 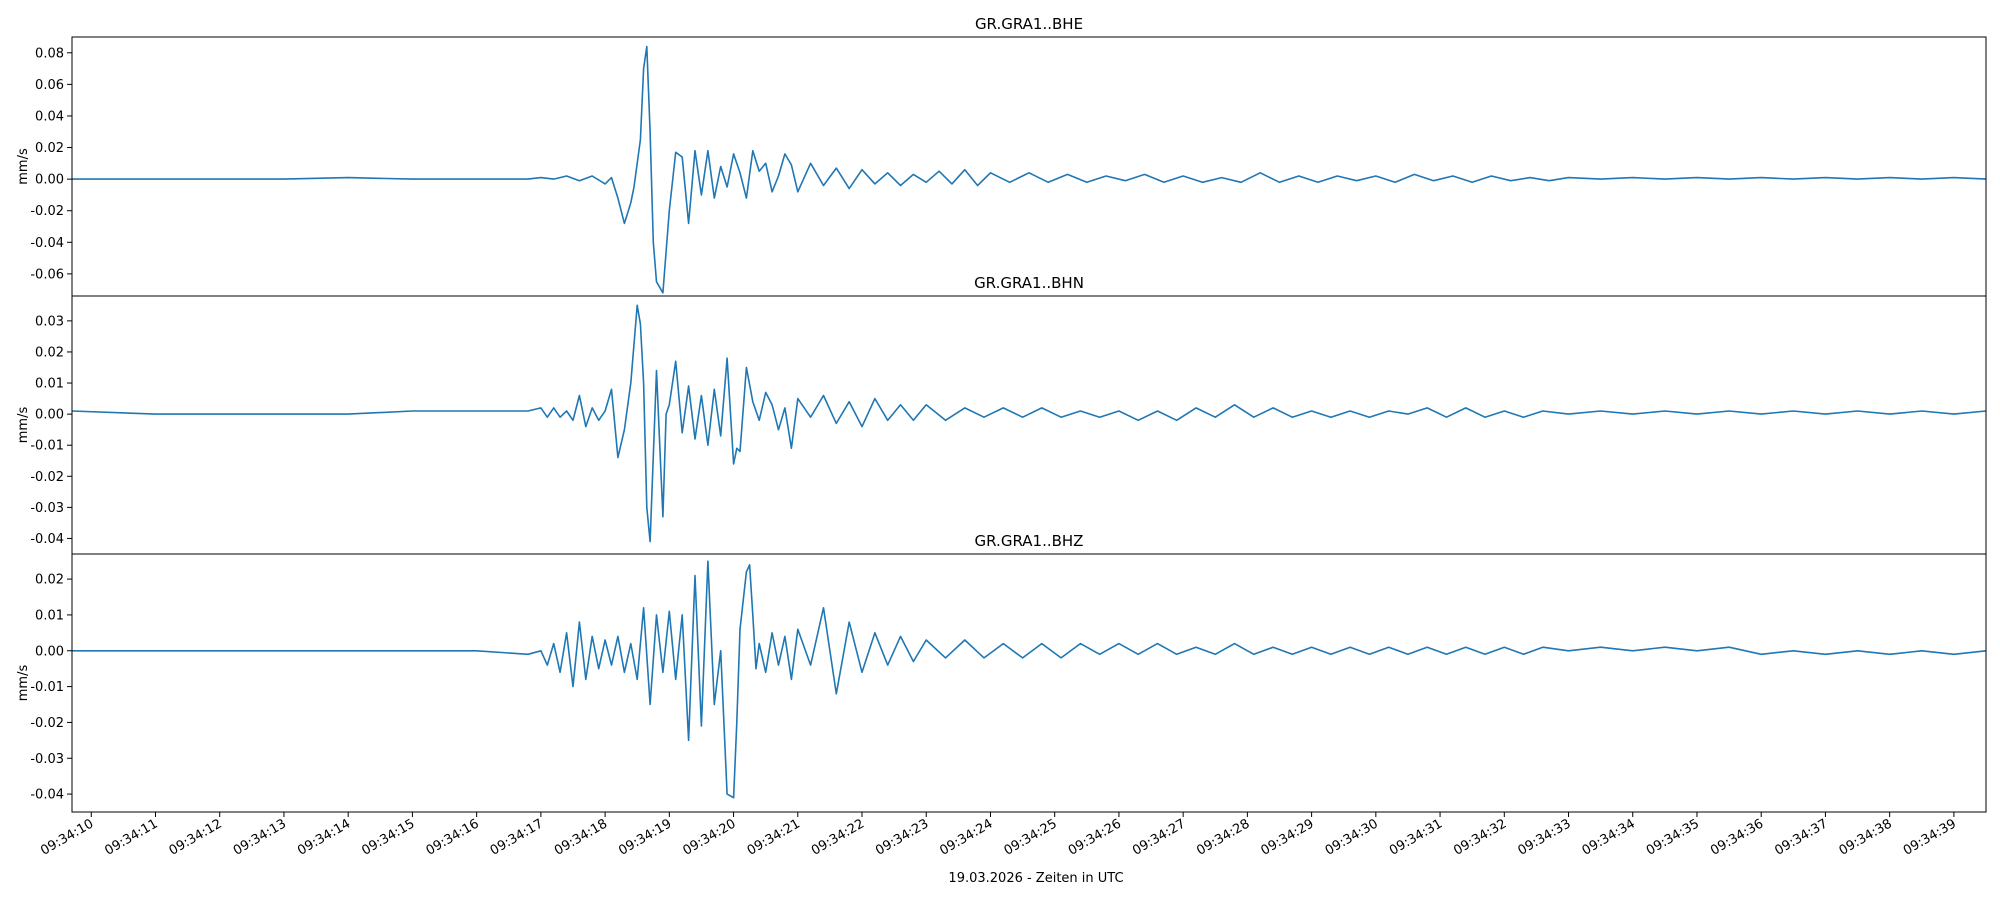 I want to click on x-tick-label: 09:34:13, so click(x=260, y=837).